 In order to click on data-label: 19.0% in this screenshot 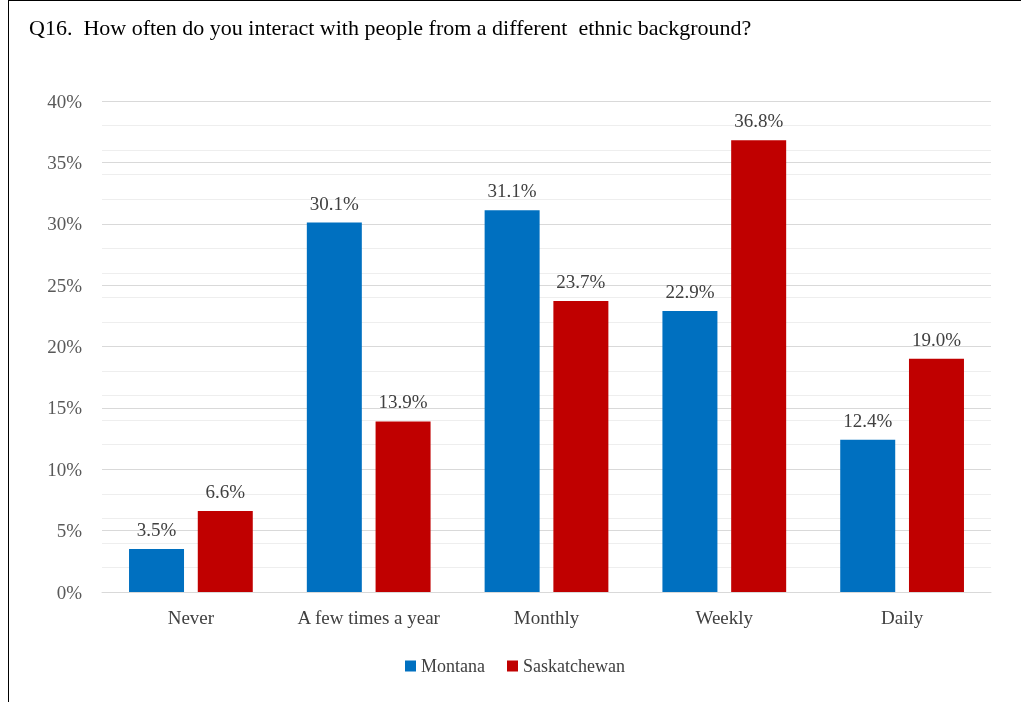, I will do `click(936, 339)`.